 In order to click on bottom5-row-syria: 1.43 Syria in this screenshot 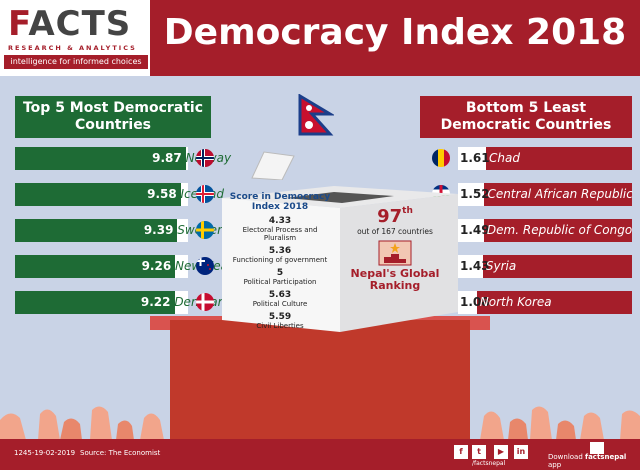, I will do `click(545, 266)`.